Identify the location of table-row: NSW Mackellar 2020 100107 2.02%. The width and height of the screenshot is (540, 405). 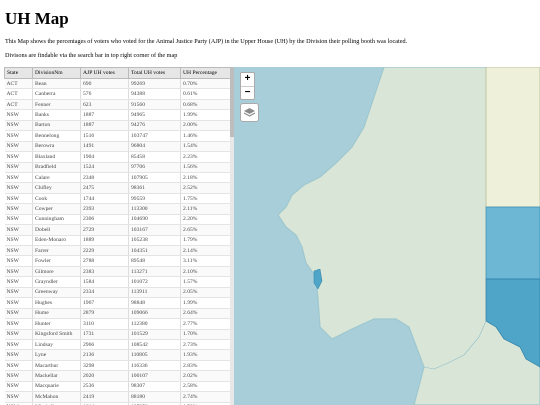
(117, 376).